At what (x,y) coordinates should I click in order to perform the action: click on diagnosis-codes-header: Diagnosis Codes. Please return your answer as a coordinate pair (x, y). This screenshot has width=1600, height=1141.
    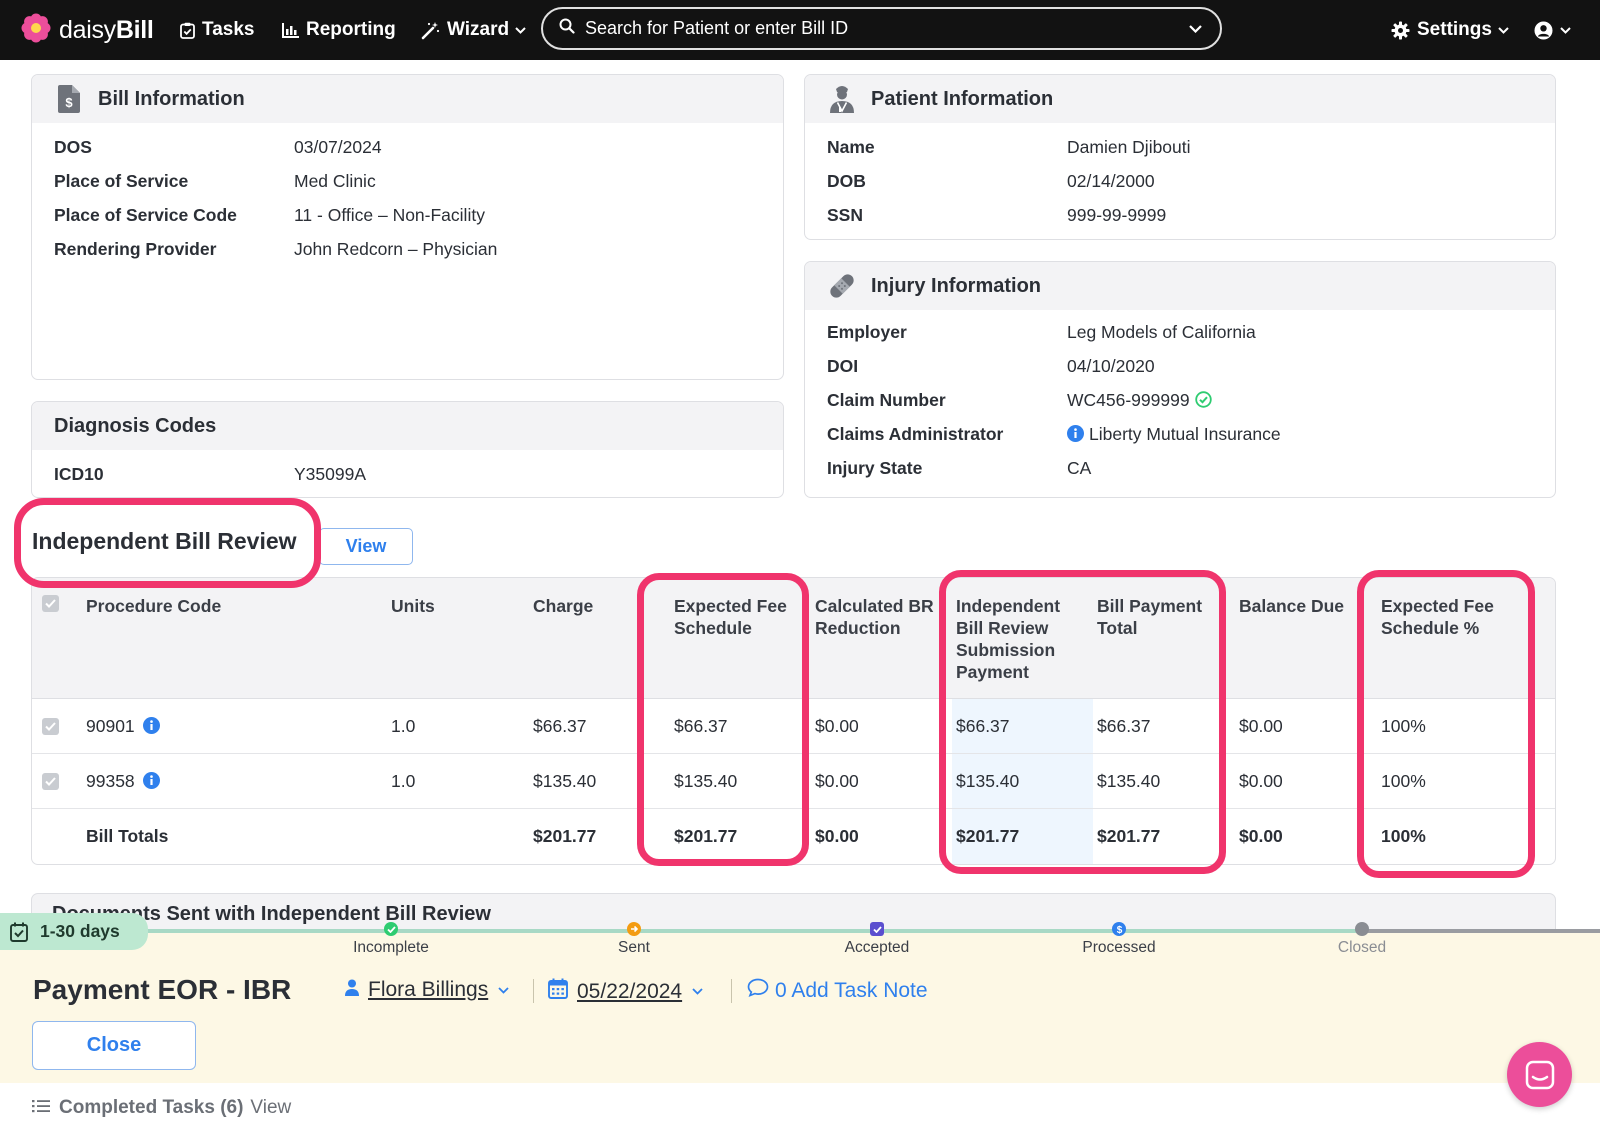
    Looking at the image, I should click on (407, 426).